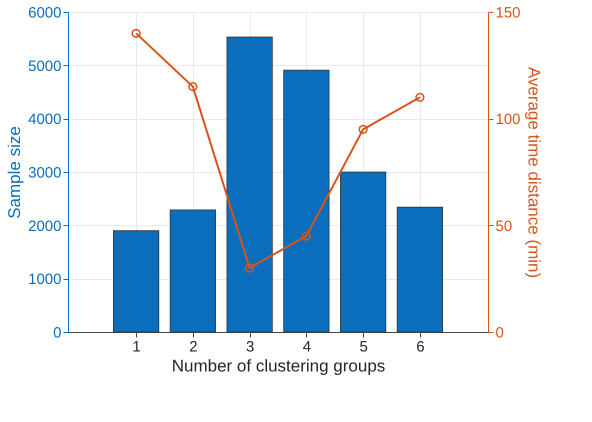 This screenshot has width=592, height=422. I want to click on y2-tick-label: 150, so click(508, 13).